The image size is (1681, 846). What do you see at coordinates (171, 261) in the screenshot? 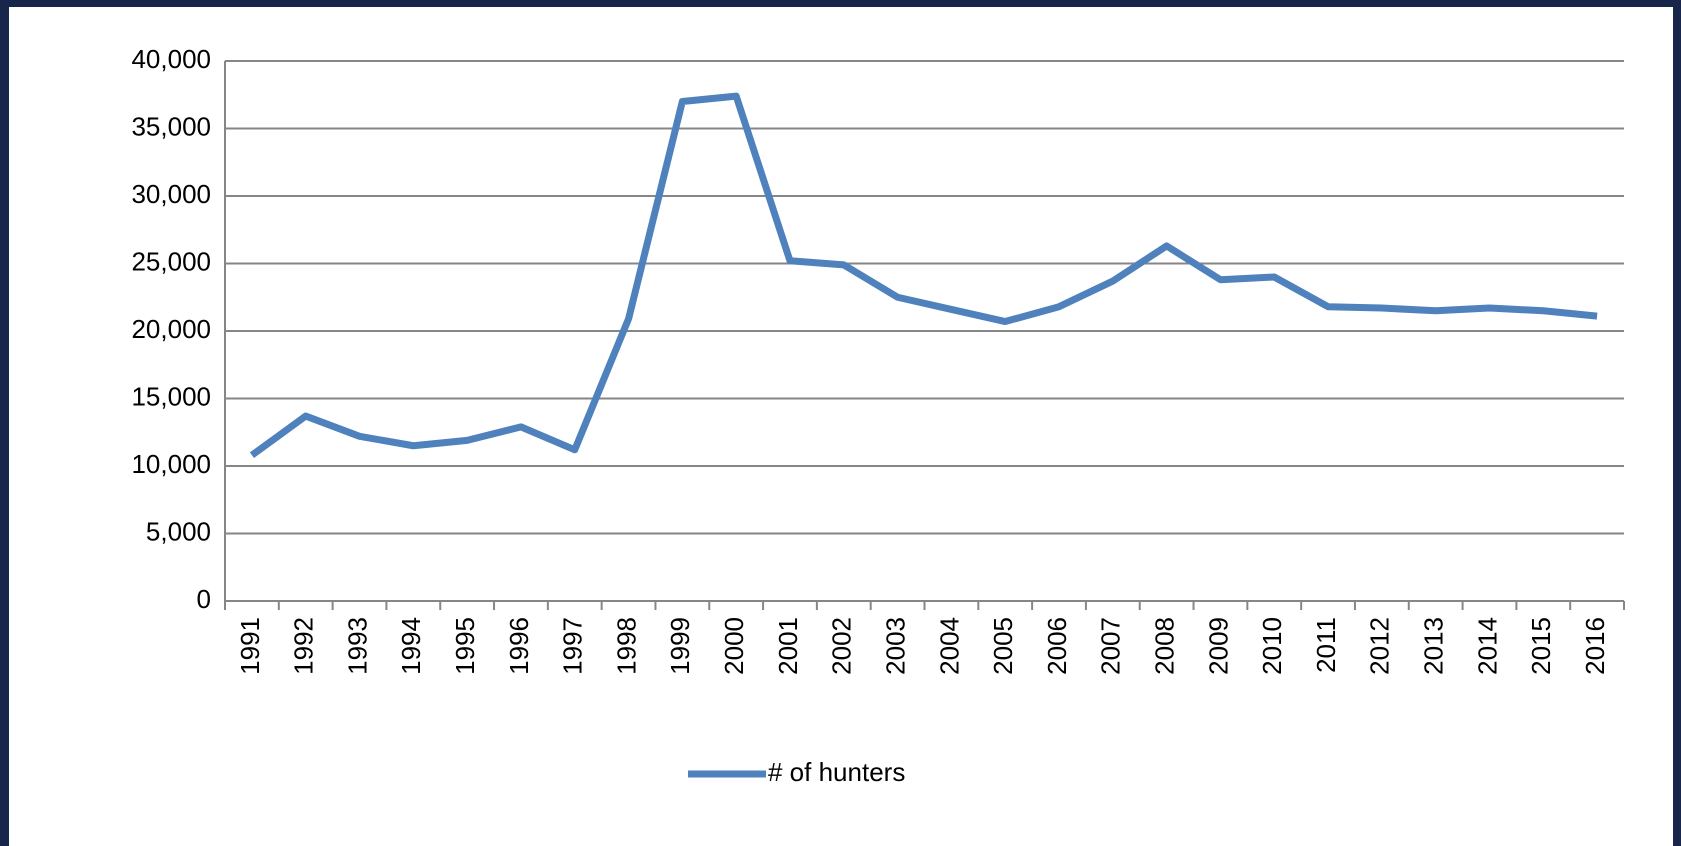
I see `y-tick-label: 25,000` at bounding box center [171, 261].